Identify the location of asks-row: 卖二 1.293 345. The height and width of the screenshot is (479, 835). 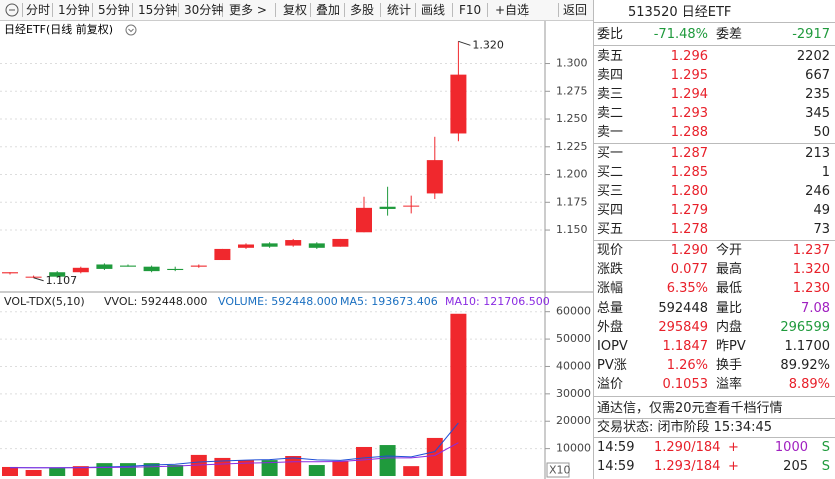
(714, 113).